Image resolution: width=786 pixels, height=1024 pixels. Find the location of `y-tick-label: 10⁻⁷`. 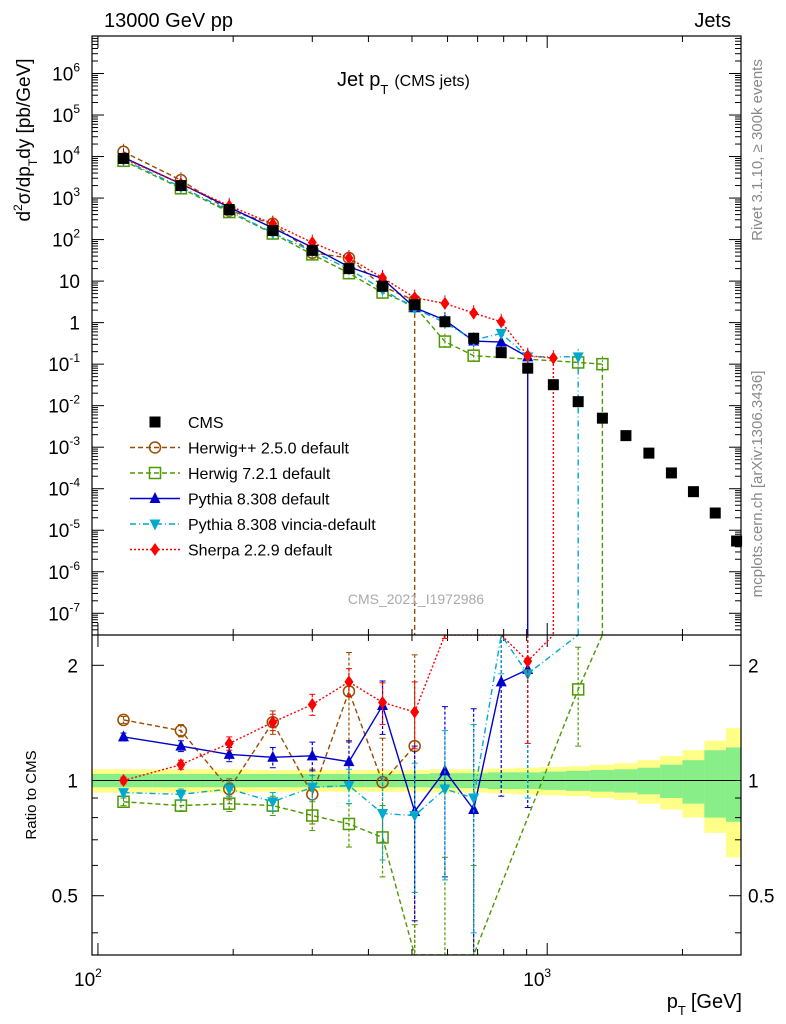

y-tick-label: 10⁻⁷ is located at coordinates (64, 612).